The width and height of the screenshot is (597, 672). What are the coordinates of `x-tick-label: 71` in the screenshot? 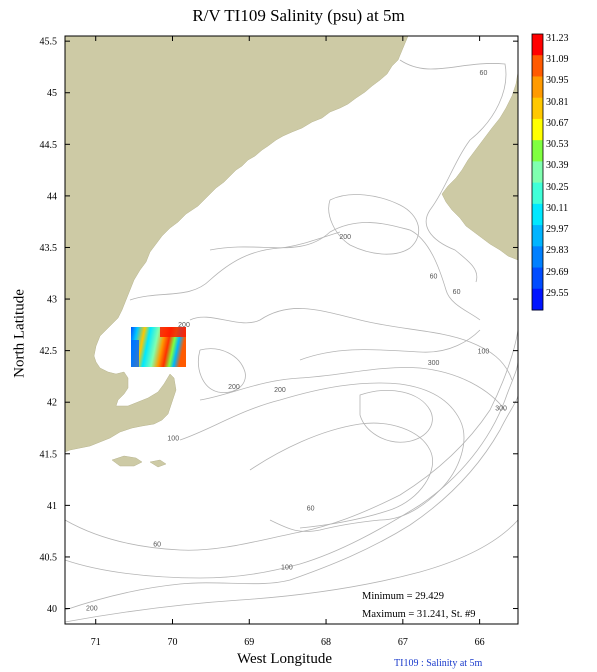 It's located at (96, 642).